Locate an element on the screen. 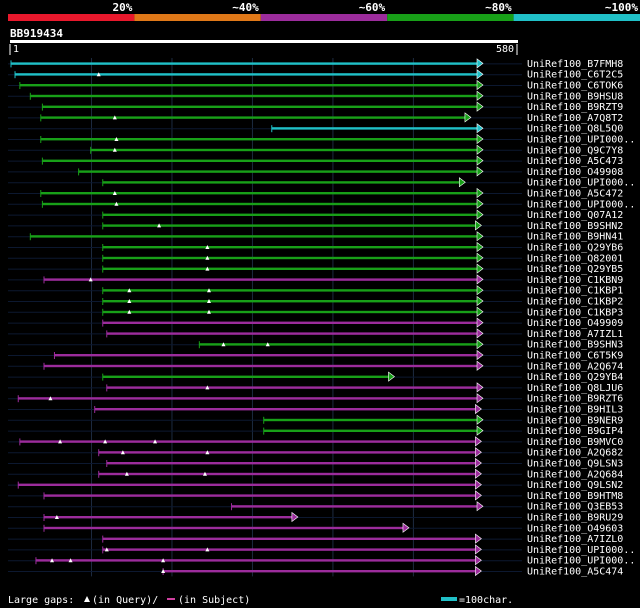 The height and width of the screenshot is (608, 640). hit-row: UniRef100_B9SHN3 is located at coordinates (315, 345).